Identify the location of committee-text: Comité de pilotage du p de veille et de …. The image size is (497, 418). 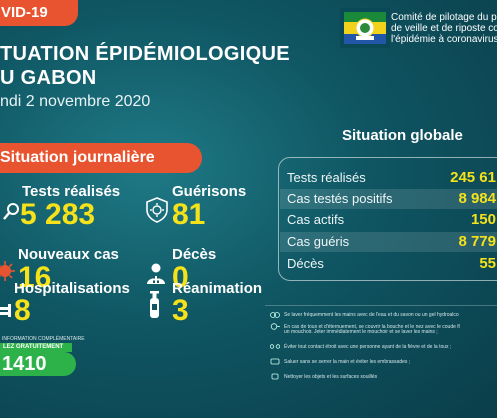
(444, 28).